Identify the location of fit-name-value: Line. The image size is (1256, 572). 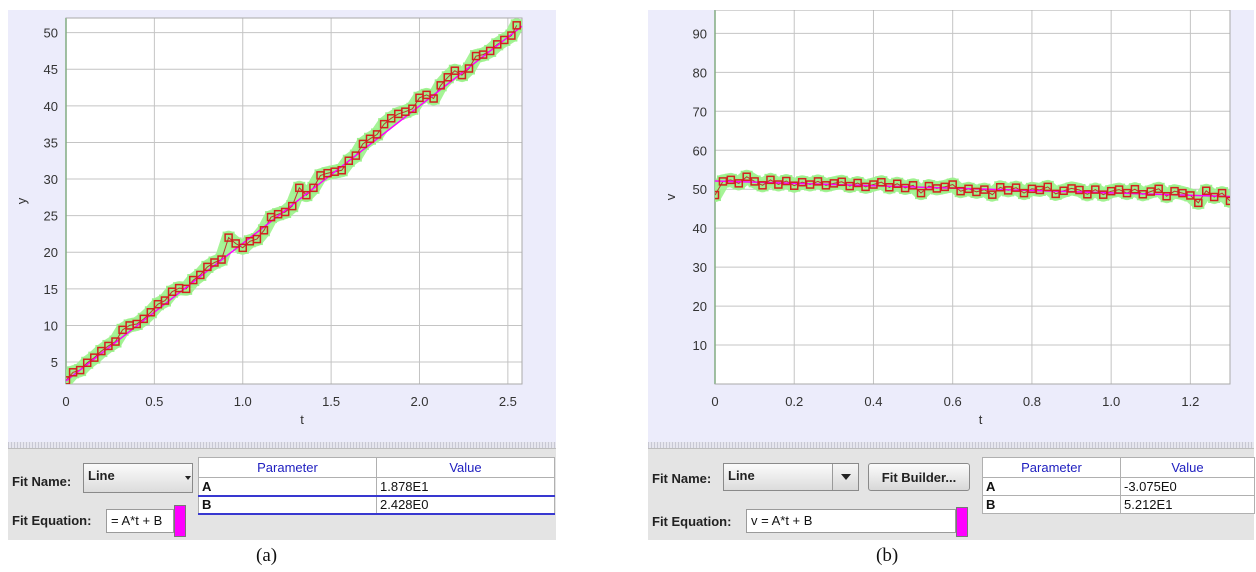
(741, 475).